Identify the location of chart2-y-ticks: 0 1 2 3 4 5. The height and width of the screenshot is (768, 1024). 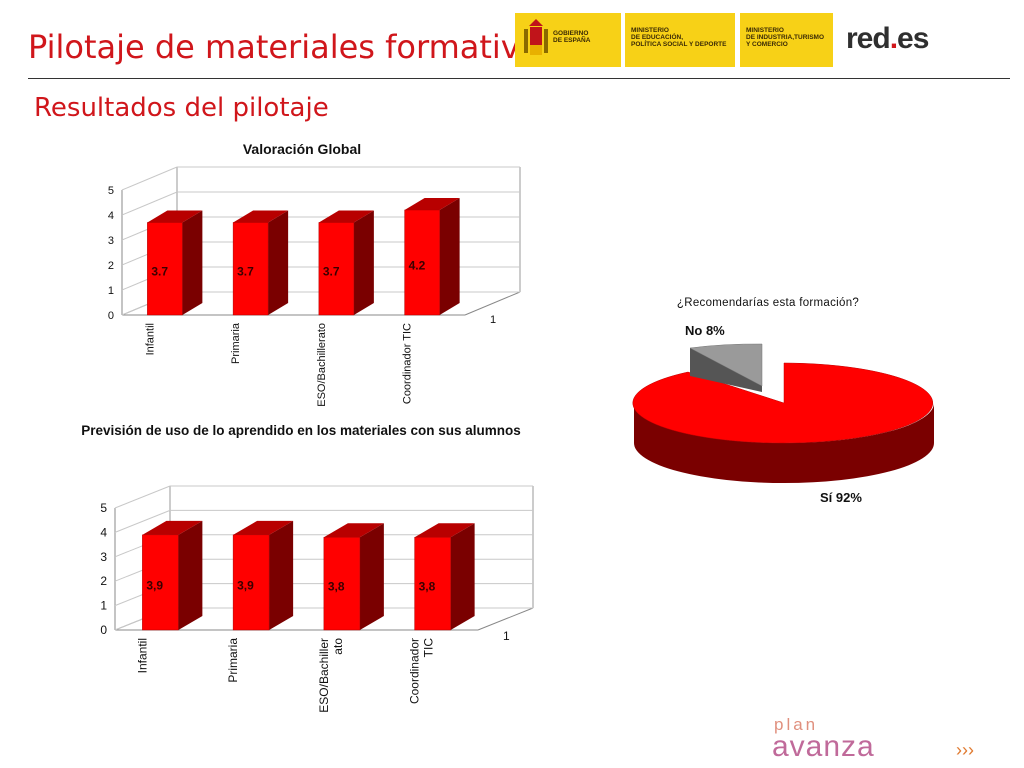
(103, 569).